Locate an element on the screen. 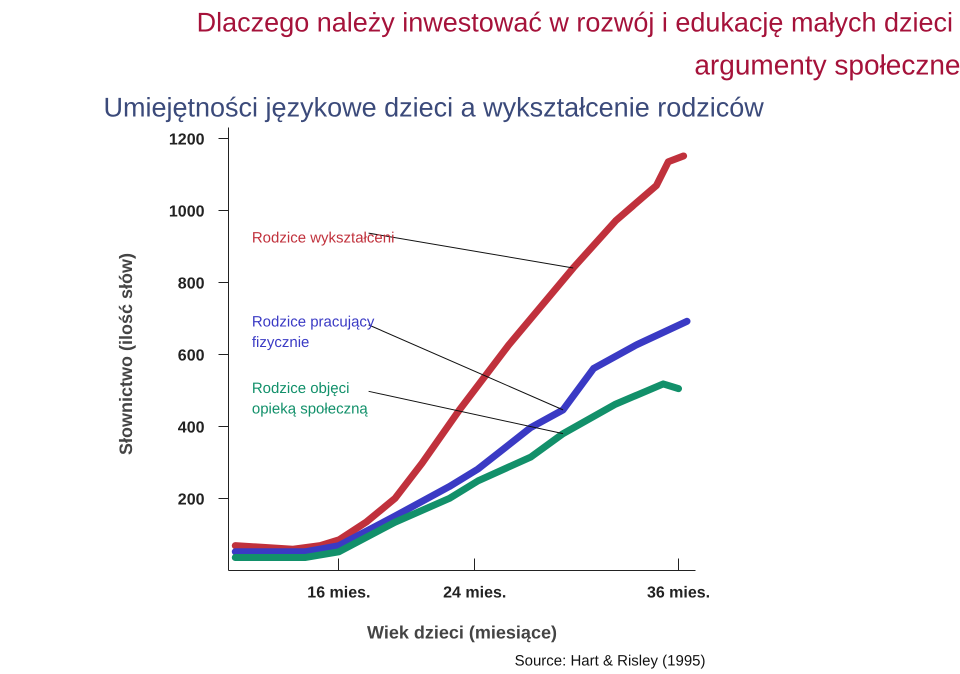 The width and height of the screenshot is (960, 674). text: Rodzice objęci opieką społeczną is located at coordinates (310, 399).